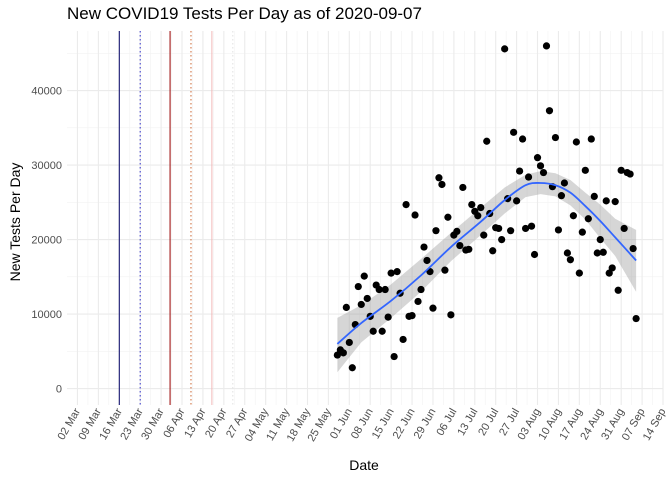 The image size is (672, 480). I want to click on y-tick-label: 20000, so click(46, 241).